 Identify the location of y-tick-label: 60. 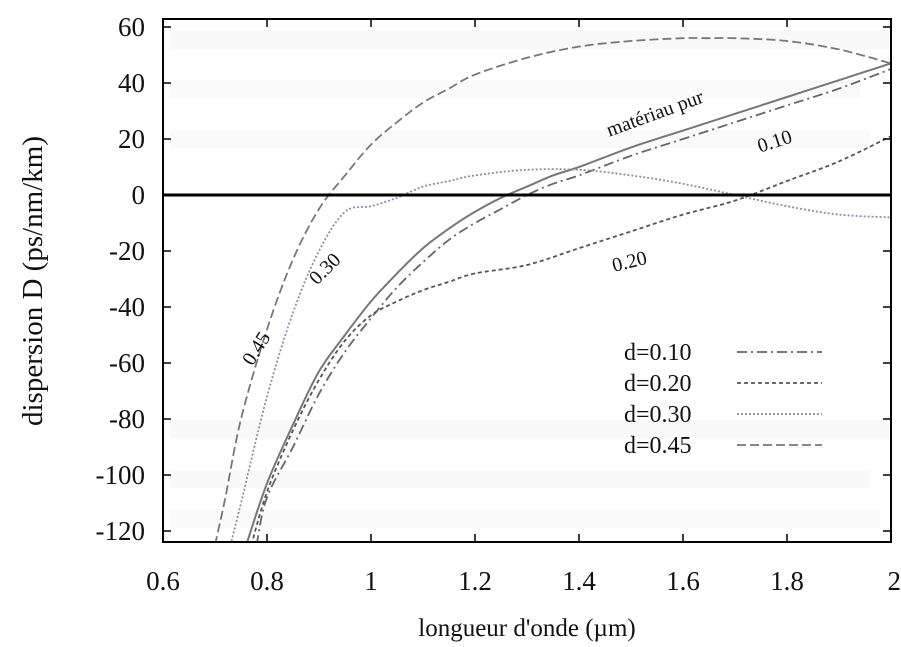
(131, 27).